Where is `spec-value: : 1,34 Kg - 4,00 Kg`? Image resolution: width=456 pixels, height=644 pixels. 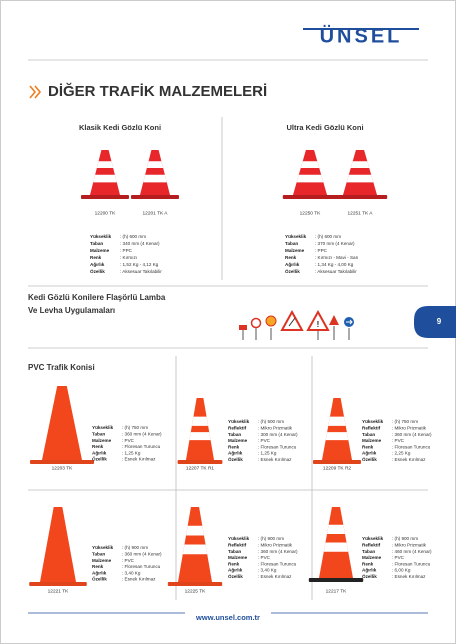
spec-value: : 1,34 Kg - 4,00 Kg is located at coordinates (334, 264).